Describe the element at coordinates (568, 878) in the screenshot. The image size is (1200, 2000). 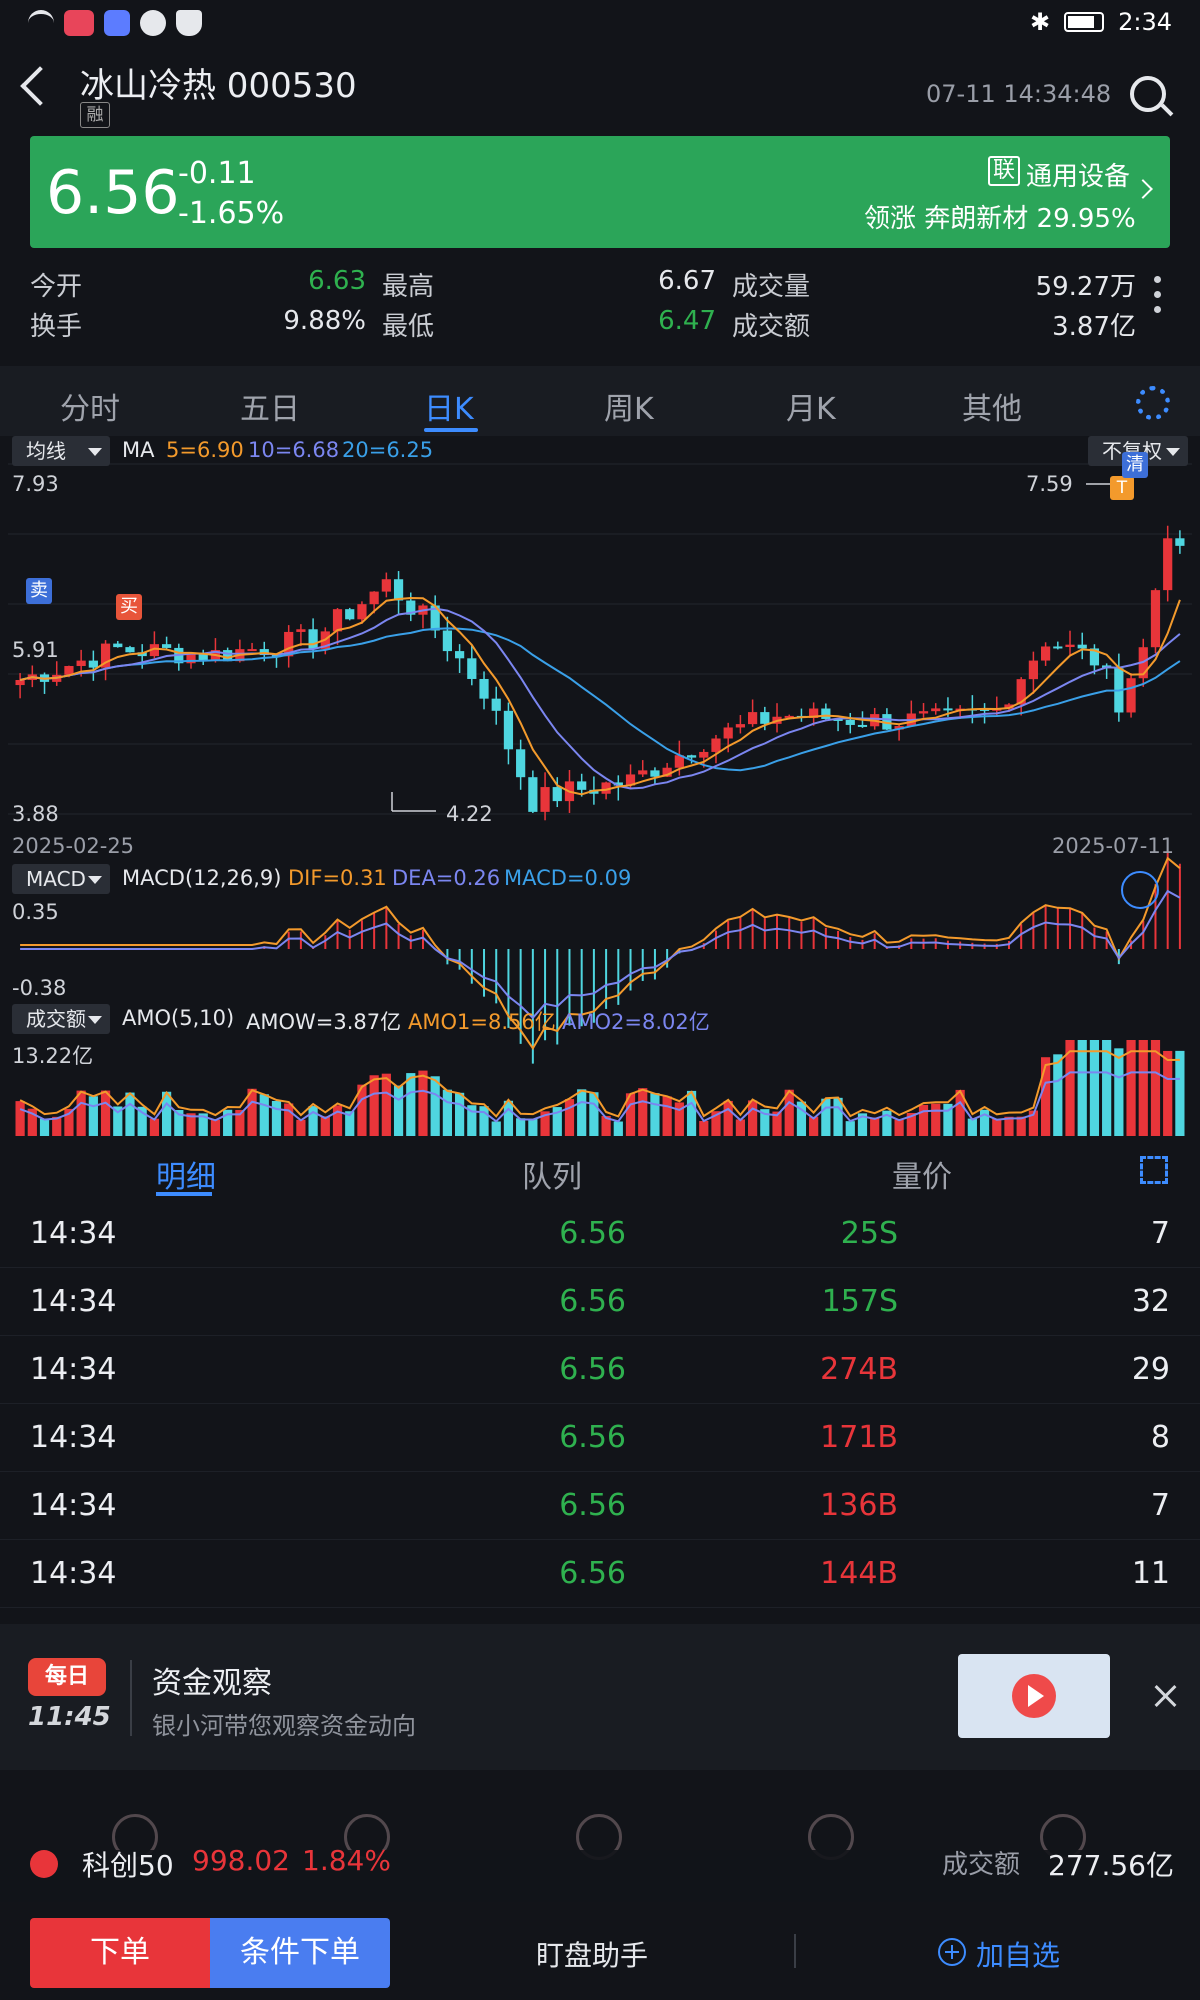
I see `macd-value: MACD=0.09` at that location.